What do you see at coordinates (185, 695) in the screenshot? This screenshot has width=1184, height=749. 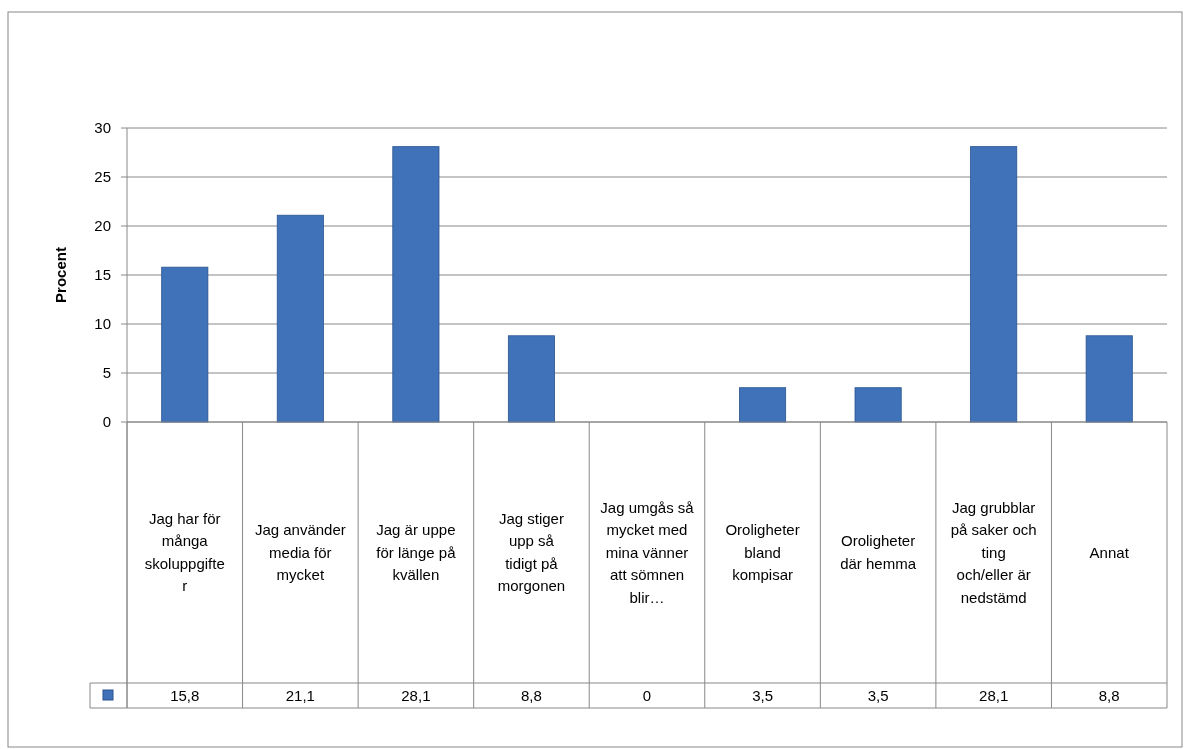 I see `data-label: 15,8` at bounding box center [185, 695].